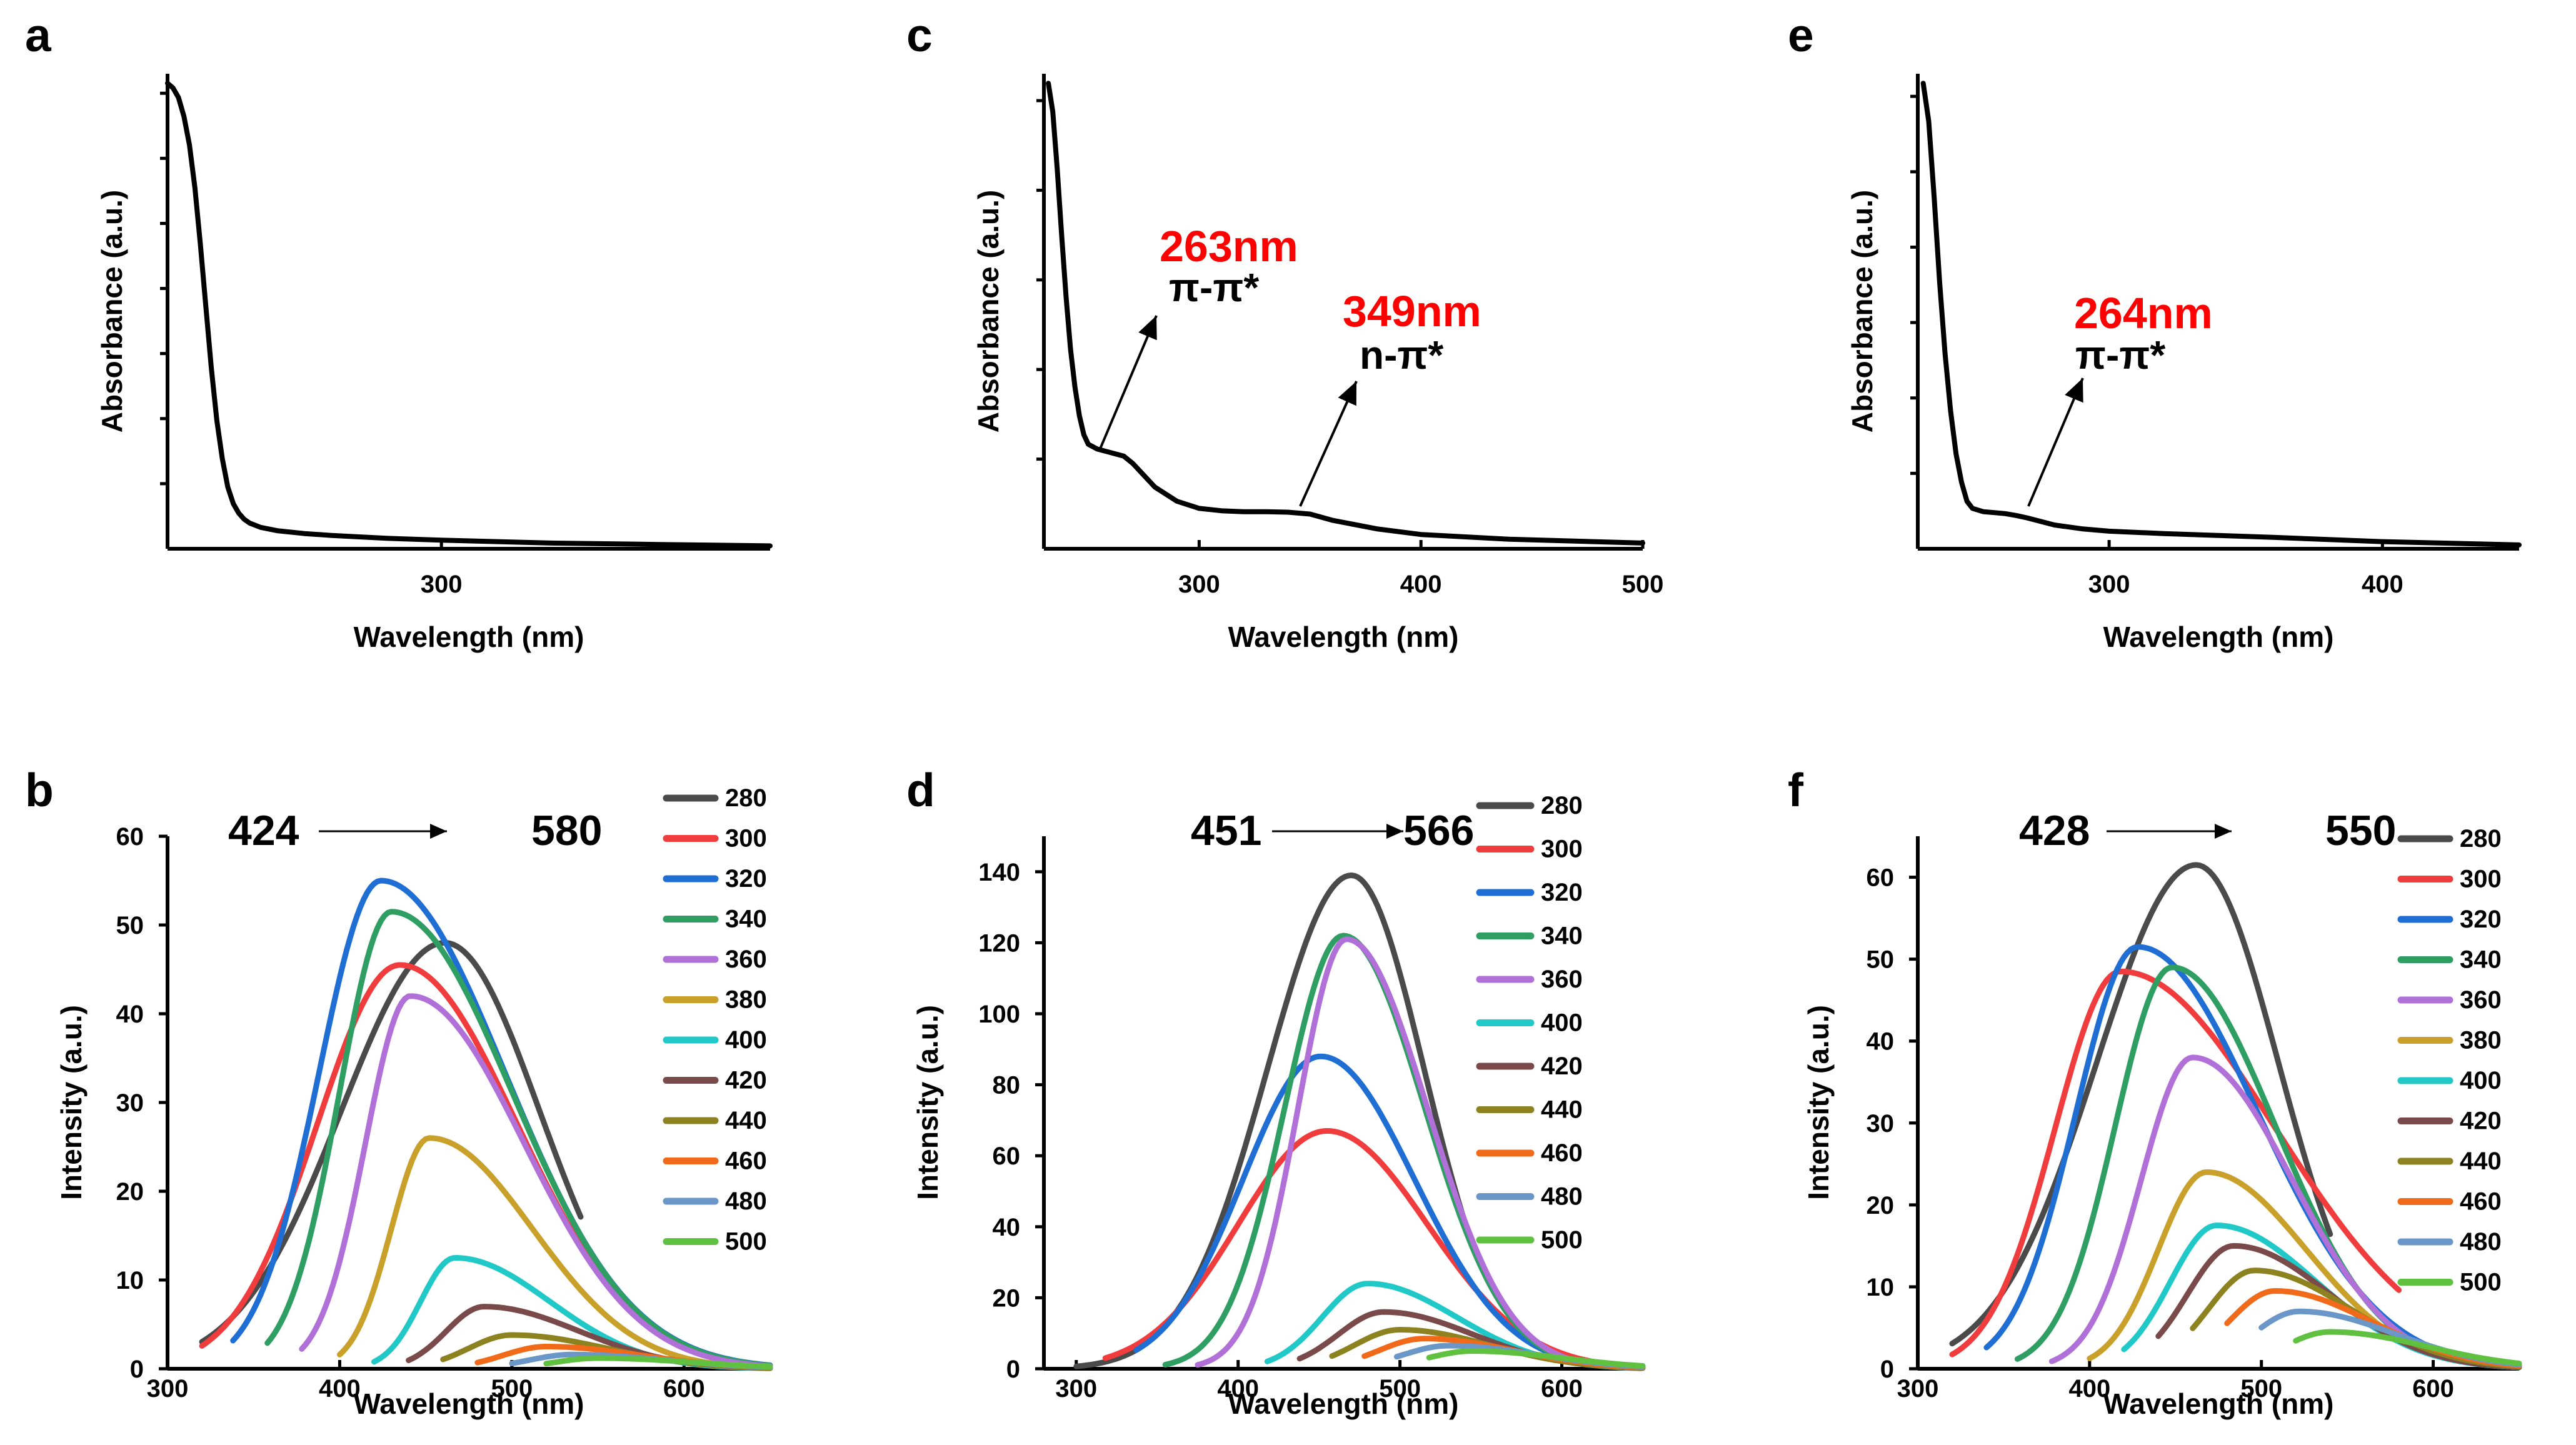 The width and height of the screenshot is (2576, 1445). I want to click on y-tick-label: 50, so click(130, 926).